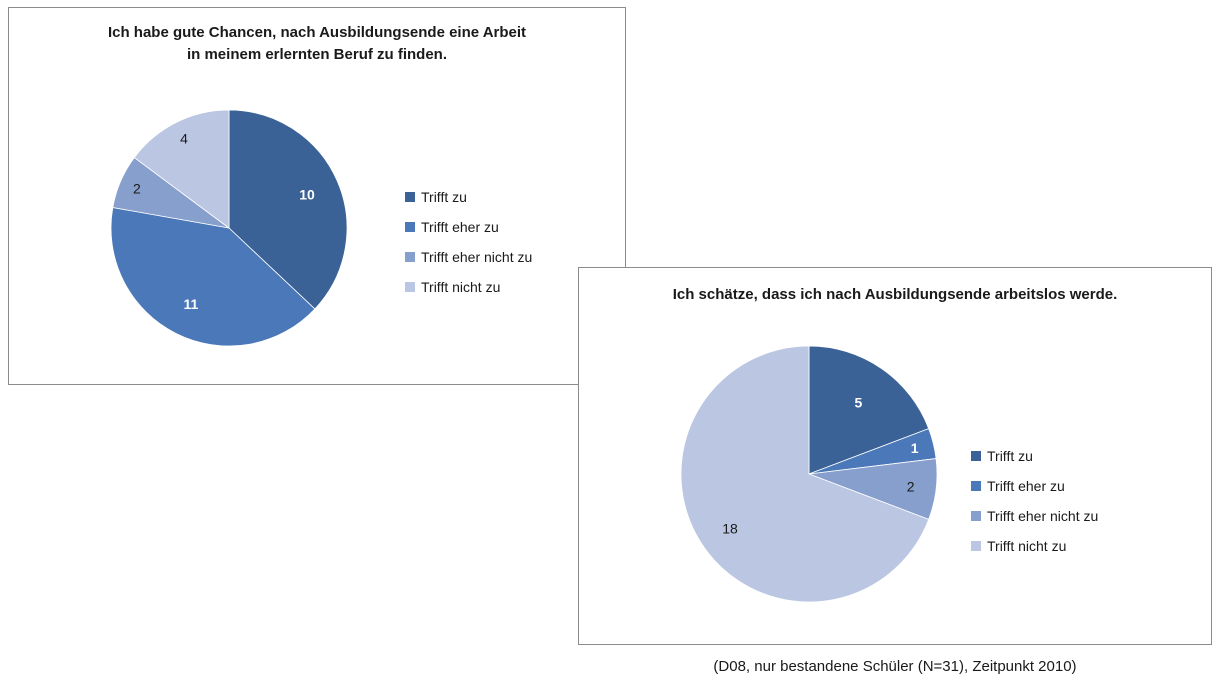 The height and width of the screenshot is (694, 1223). Describe the element at coordinates (859, 402) in the screenshot. I see `data-label: 5` at that location.